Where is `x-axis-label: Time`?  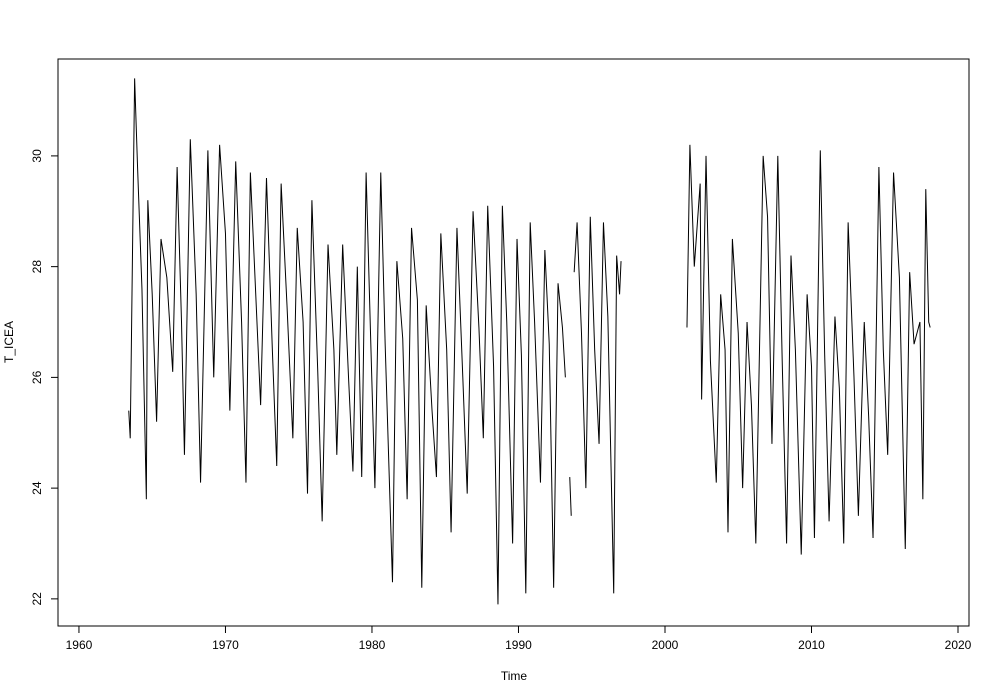
x-axis-label: Time is located at coordinates (514, 676).